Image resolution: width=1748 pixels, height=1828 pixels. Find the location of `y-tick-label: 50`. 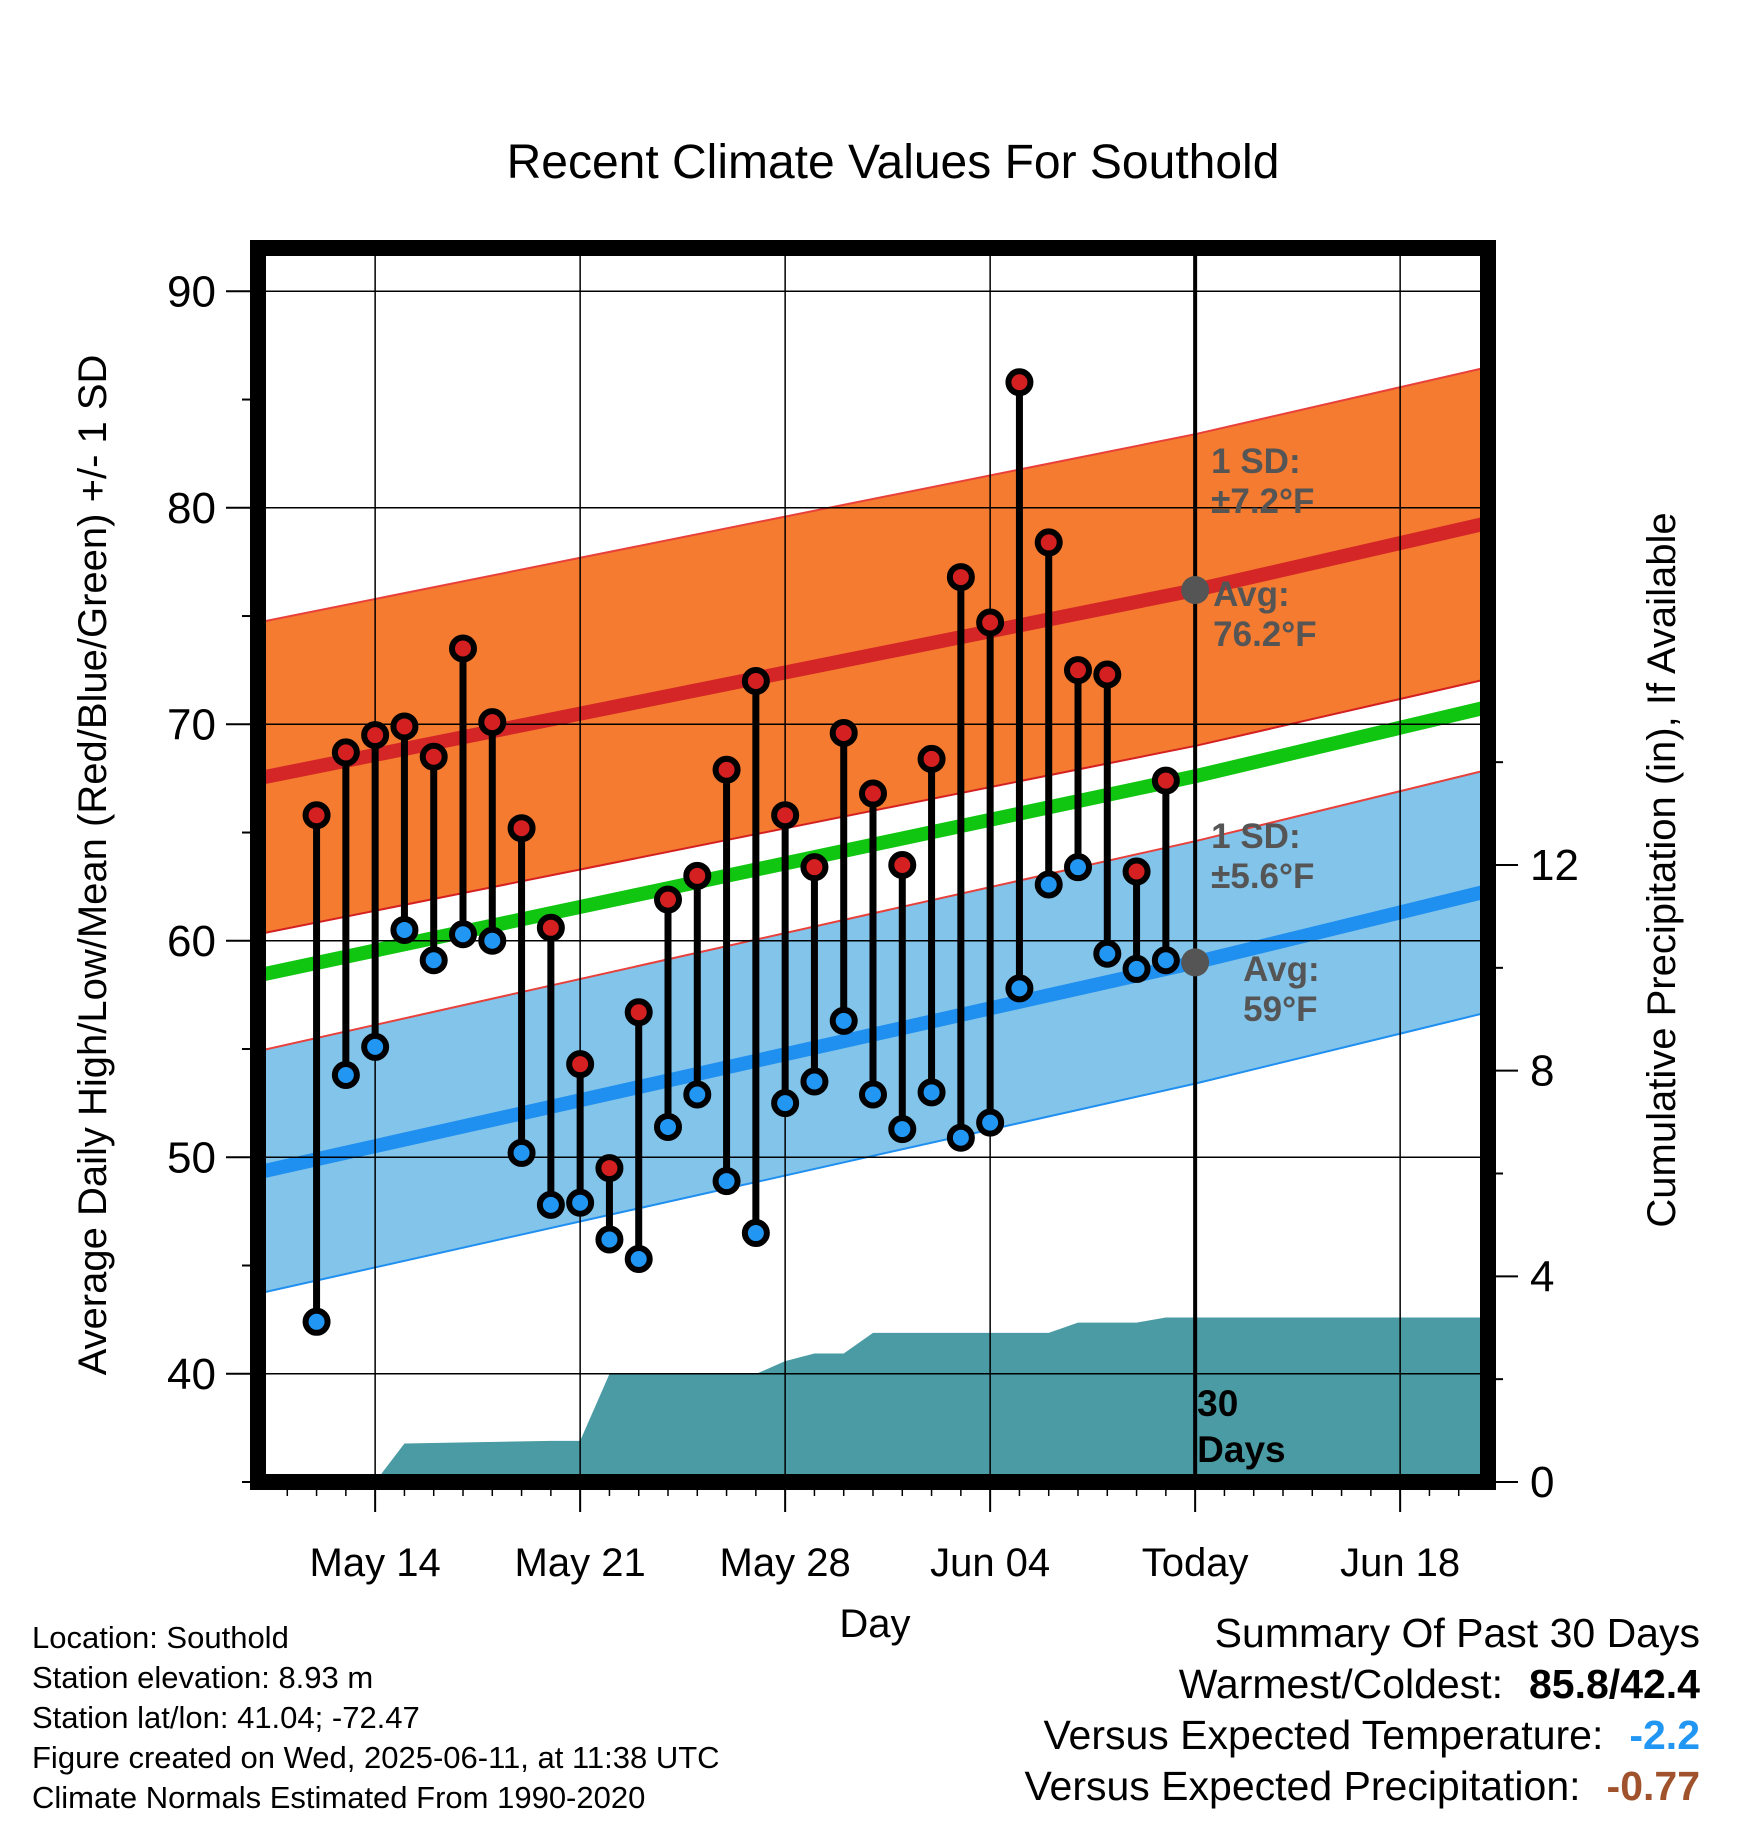

y-tick-label: 50 is located at coordinates (191, 1157).